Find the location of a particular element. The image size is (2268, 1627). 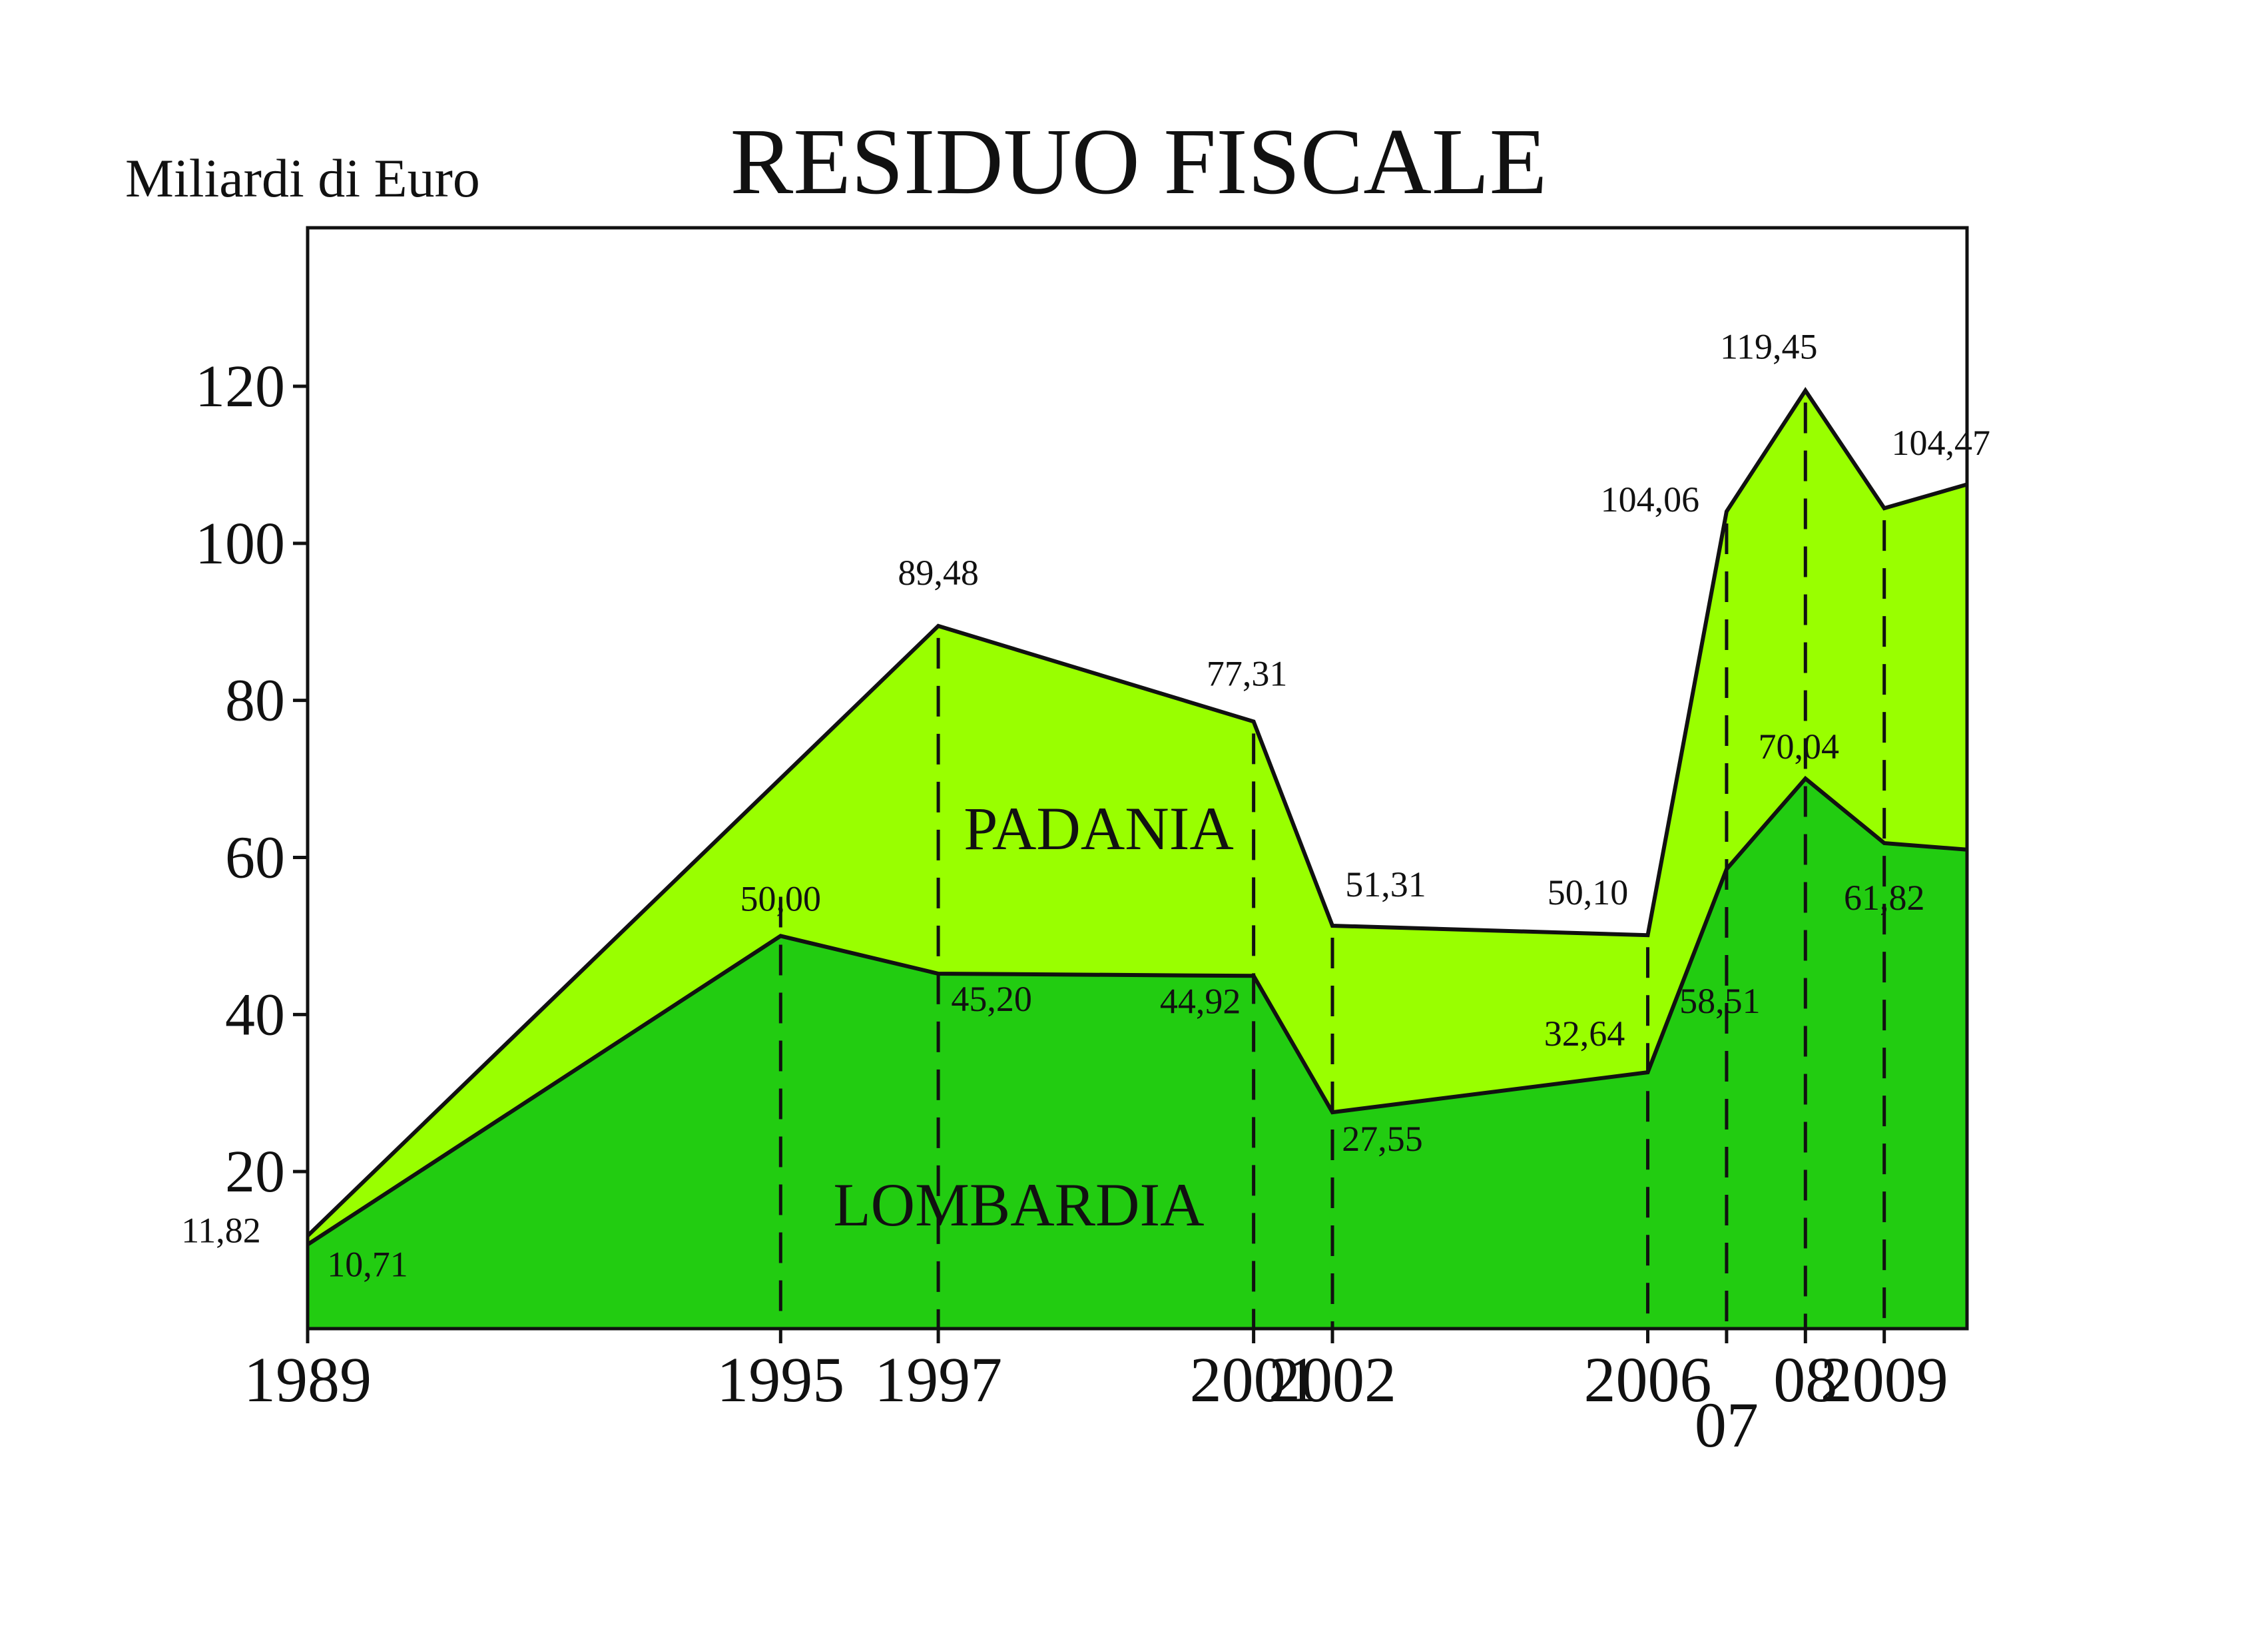

y-tick-label-60: 60 is located at coordinates (255, 858).